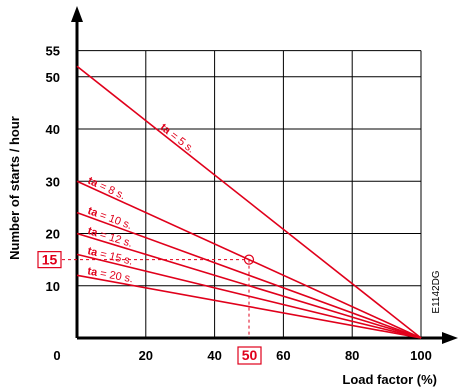  I want to click on y-tick-label: 50, so click(53, 77).